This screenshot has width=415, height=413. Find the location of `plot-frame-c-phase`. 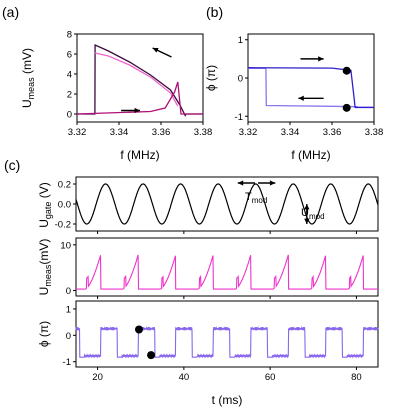

plot-frame-c-phase is located at coordinates (227, 334).